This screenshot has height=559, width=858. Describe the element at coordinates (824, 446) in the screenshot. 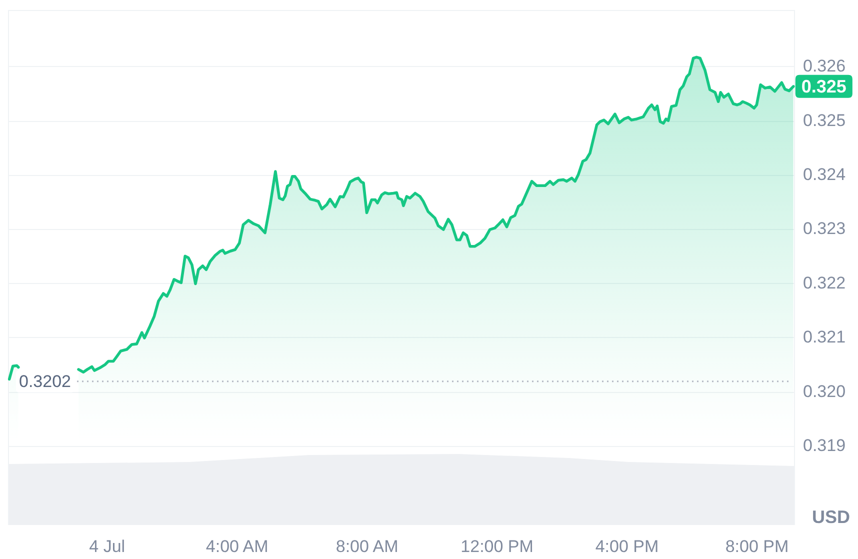

I see `y-tick-label: 0.319` at that location.